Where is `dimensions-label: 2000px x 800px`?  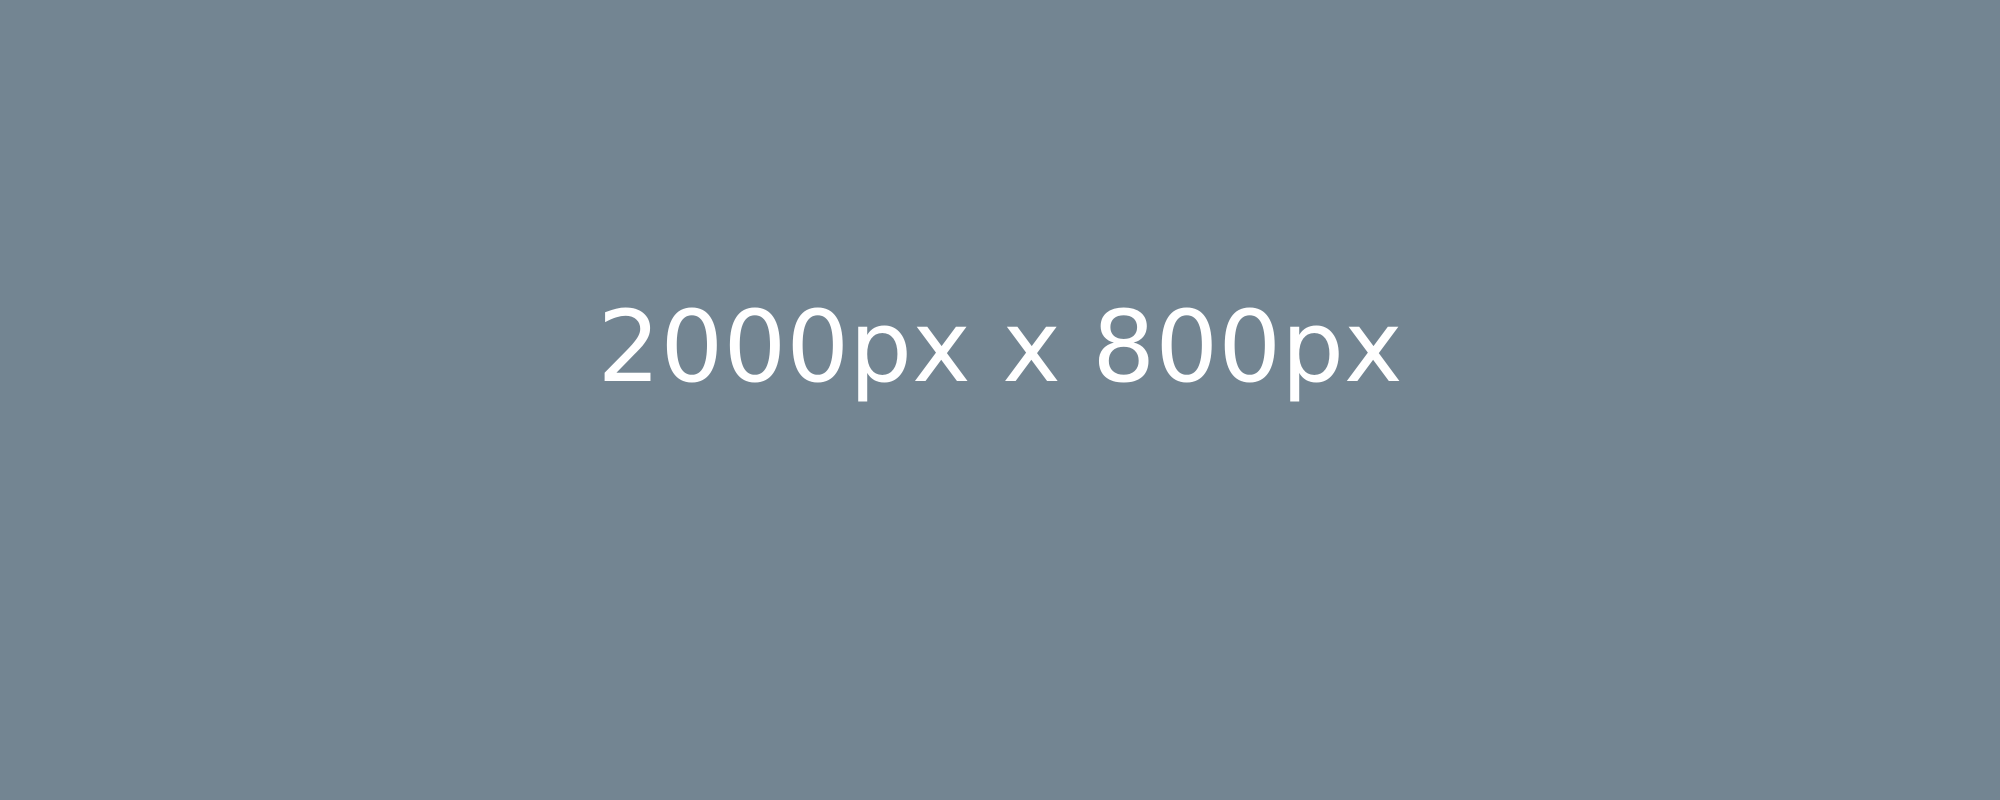 dimensions-label: 2000px x 800px is located at coordinates (1000, 347).